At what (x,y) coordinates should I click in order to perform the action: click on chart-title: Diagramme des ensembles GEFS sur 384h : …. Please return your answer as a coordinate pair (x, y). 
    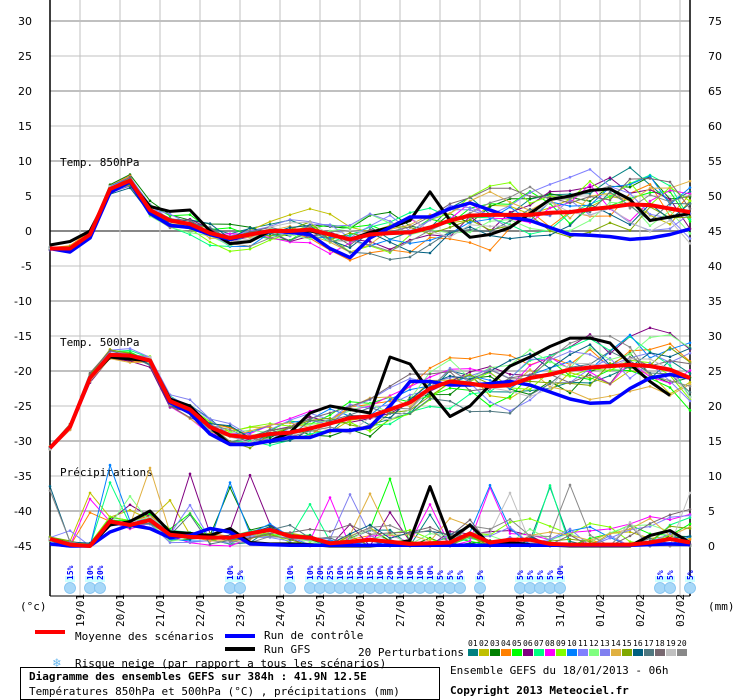
    Looking at the image, I should click on (198, 676).